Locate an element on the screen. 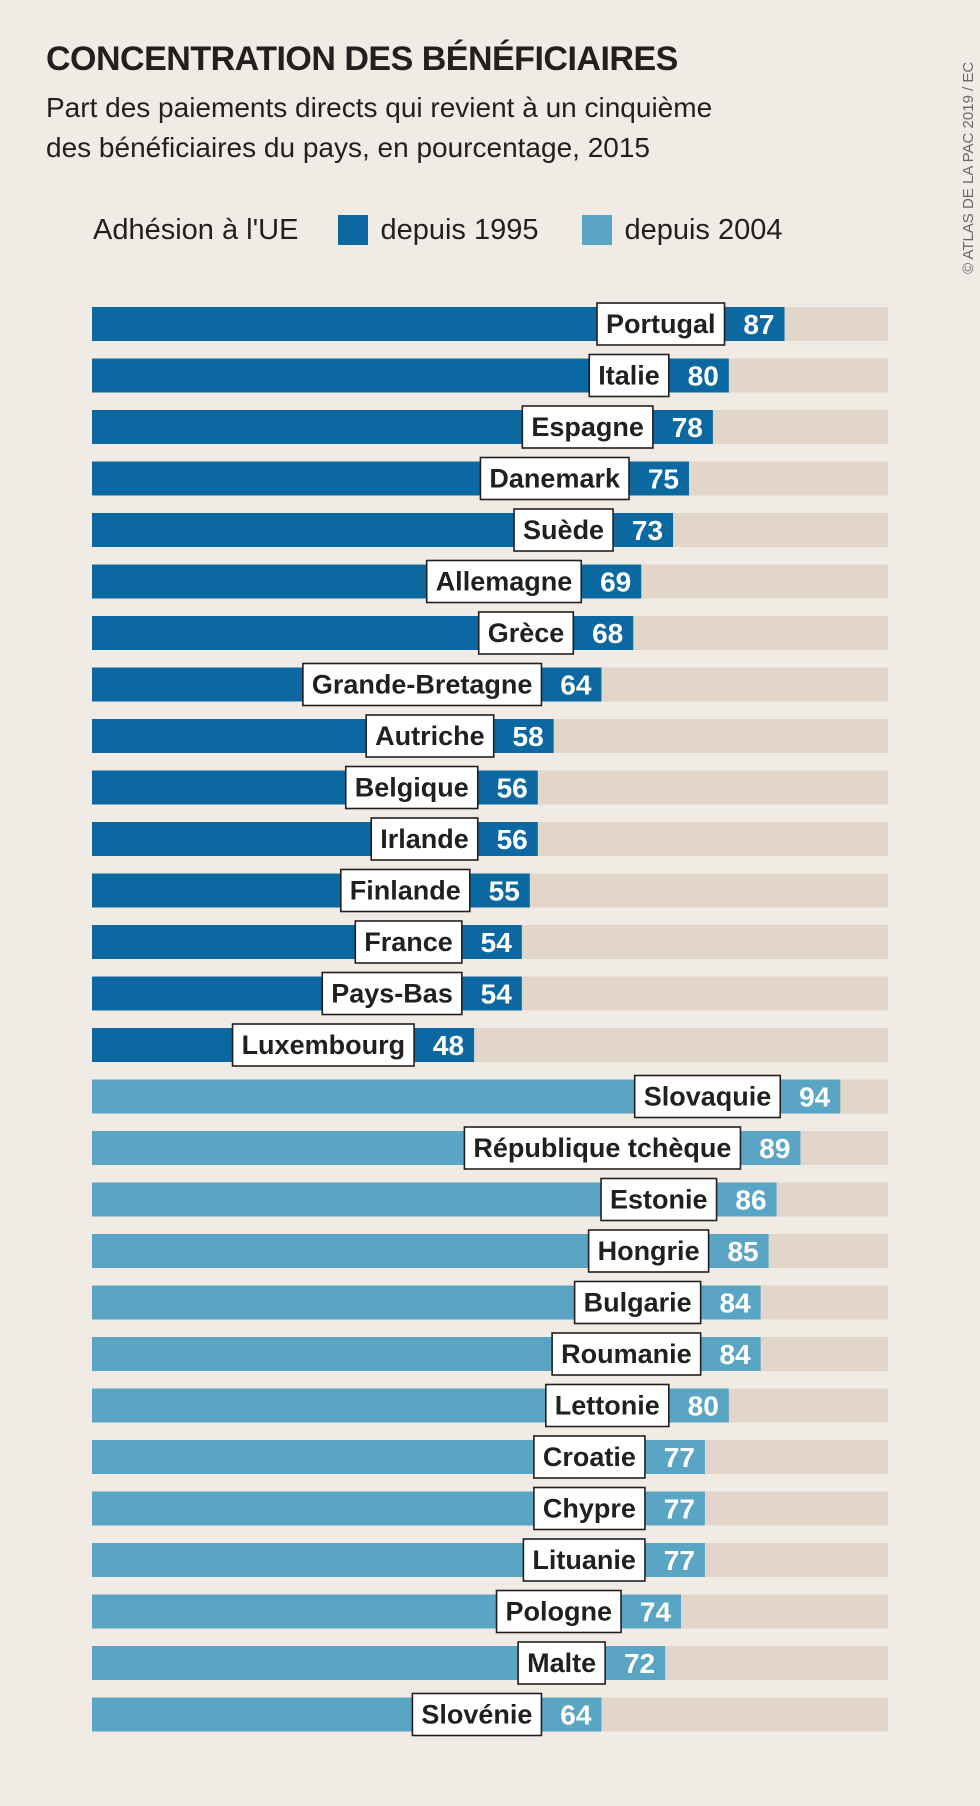 The height and width of the screenshot is (1806, 980). bar-row-slovaquie: 94 Slovaquie is located at coordinates (490, 1096).